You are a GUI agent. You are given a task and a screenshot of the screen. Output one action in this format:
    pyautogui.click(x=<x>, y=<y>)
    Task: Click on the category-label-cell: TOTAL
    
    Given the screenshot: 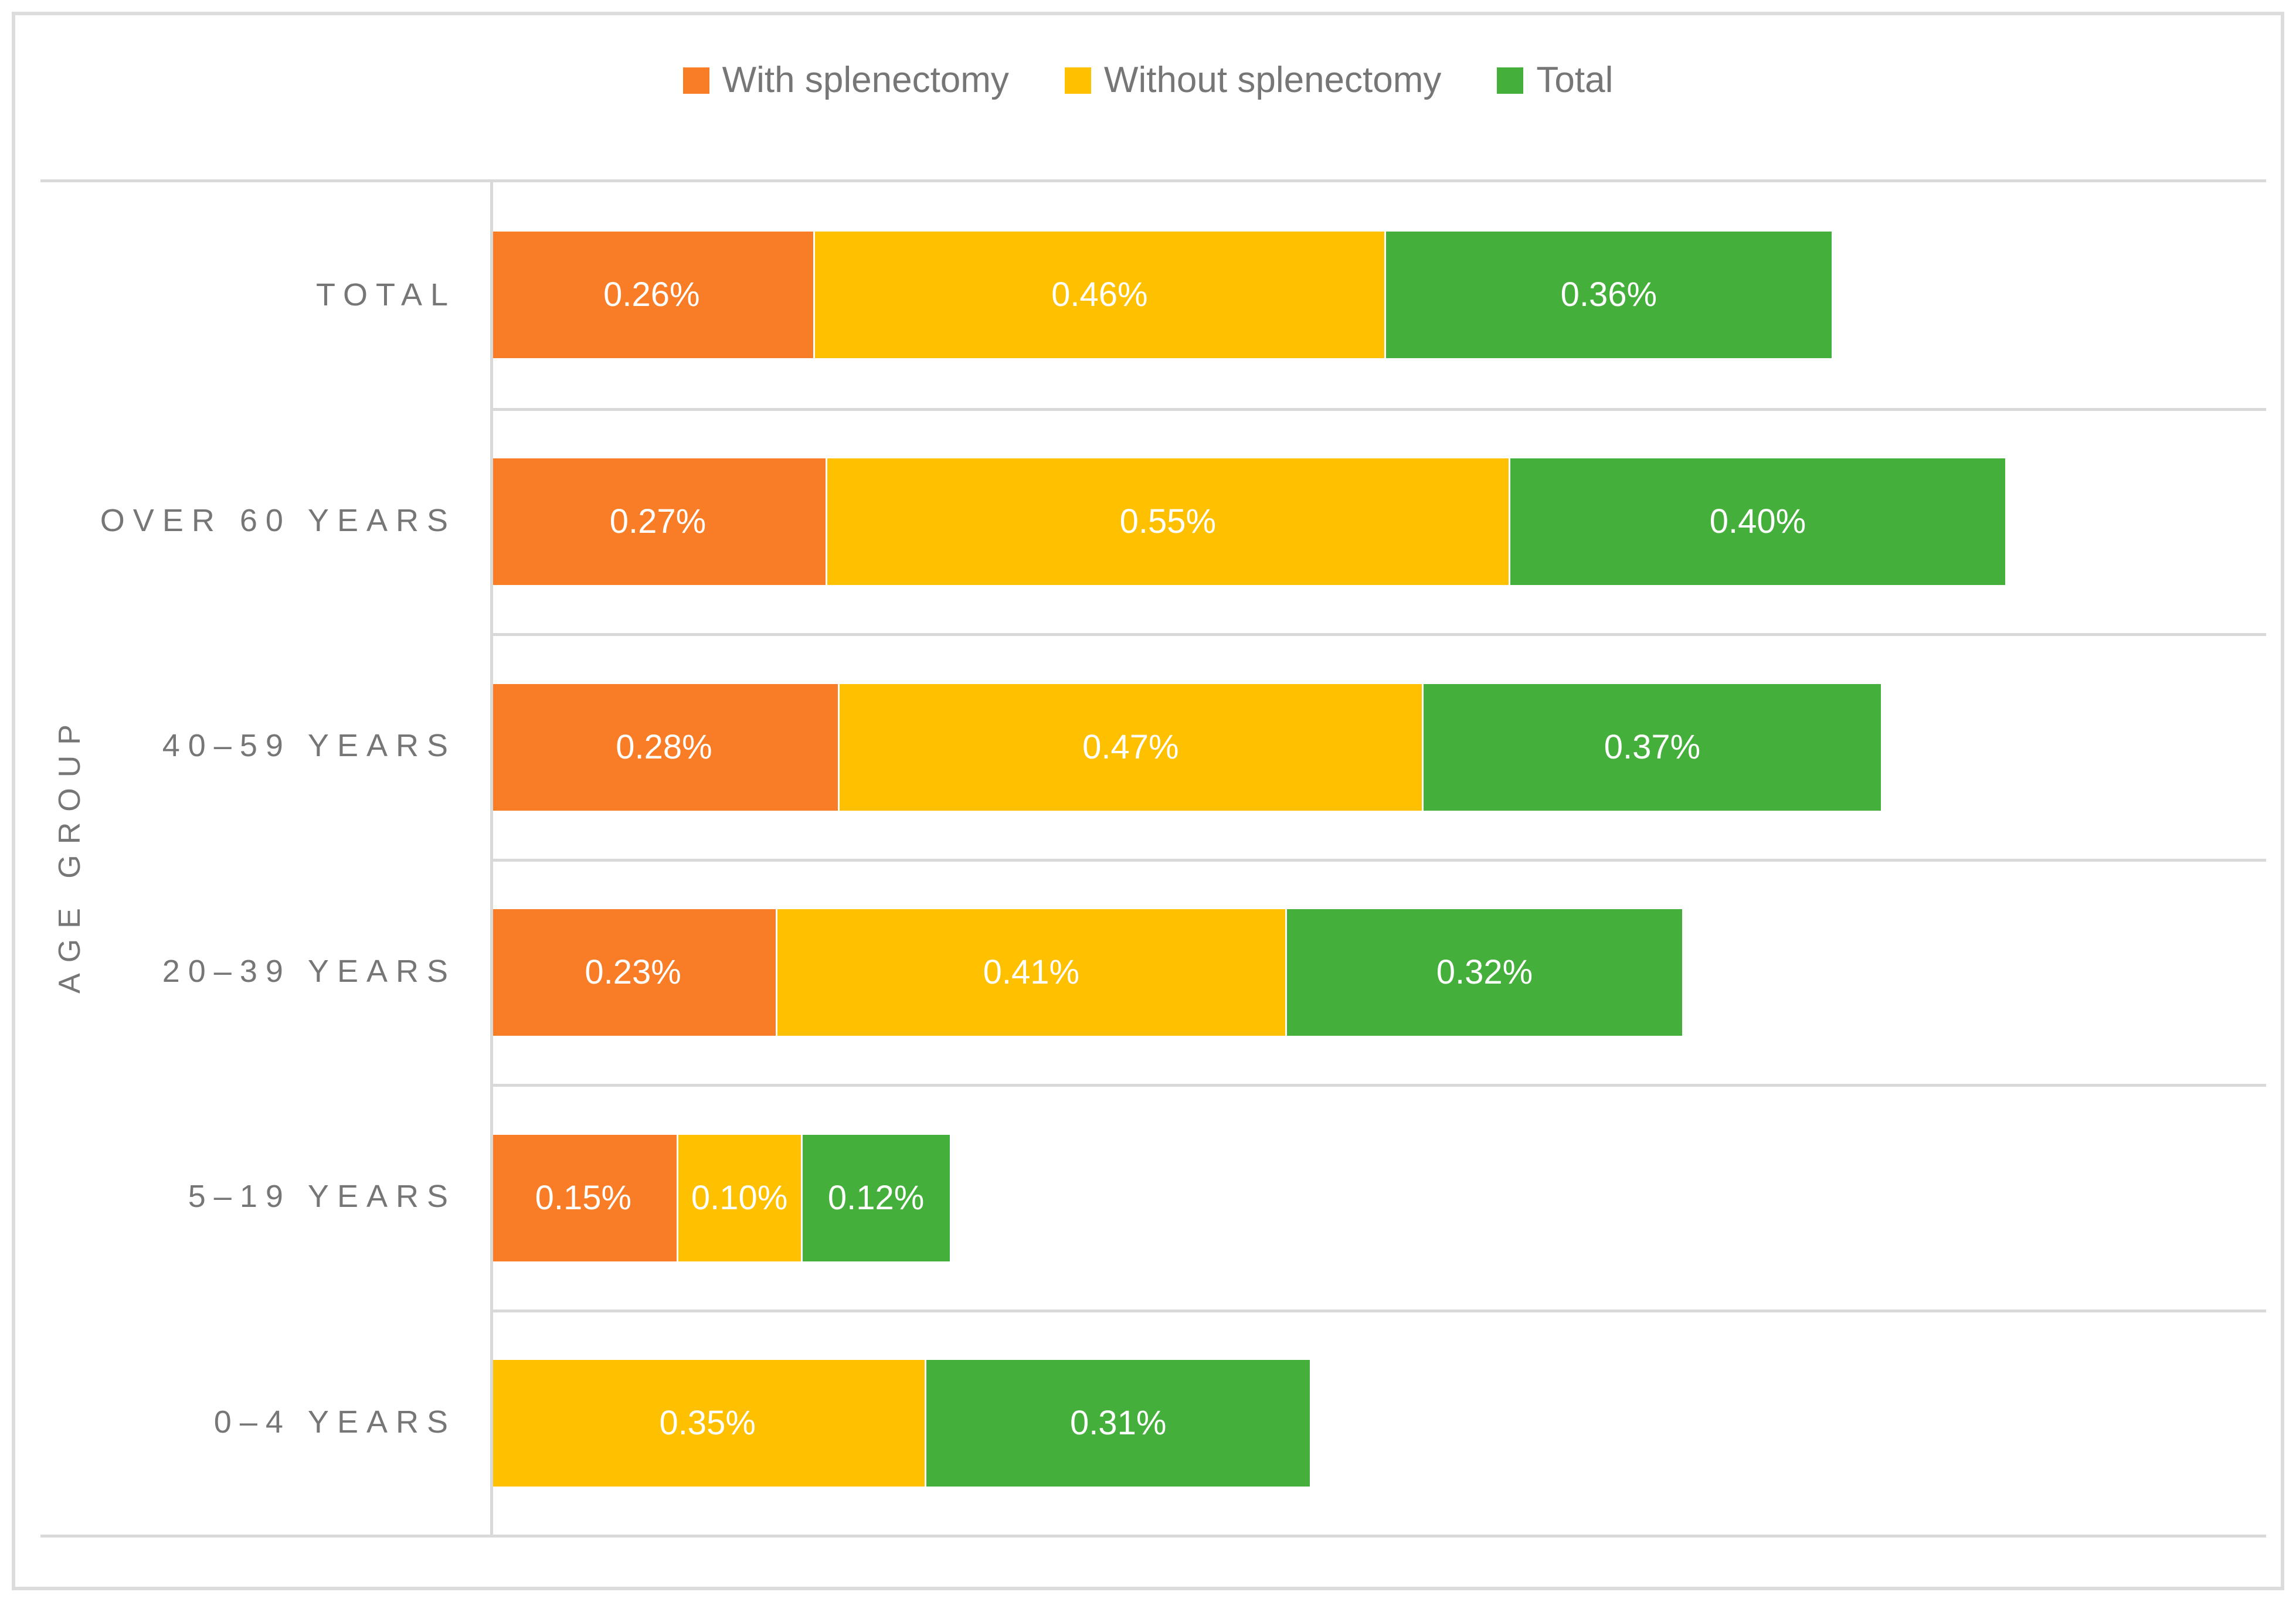 What is the action you would take?
    pyautogui.click(x=265, y=295)
    